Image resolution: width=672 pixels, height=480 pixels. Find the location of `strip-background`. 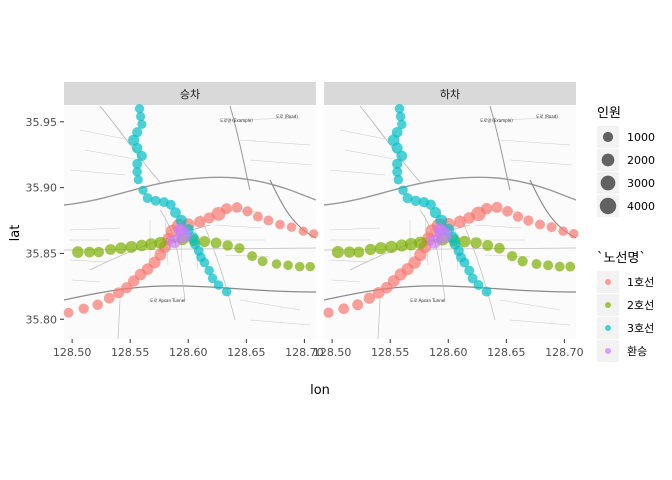

strip-background is located at coordinates (190, 93).